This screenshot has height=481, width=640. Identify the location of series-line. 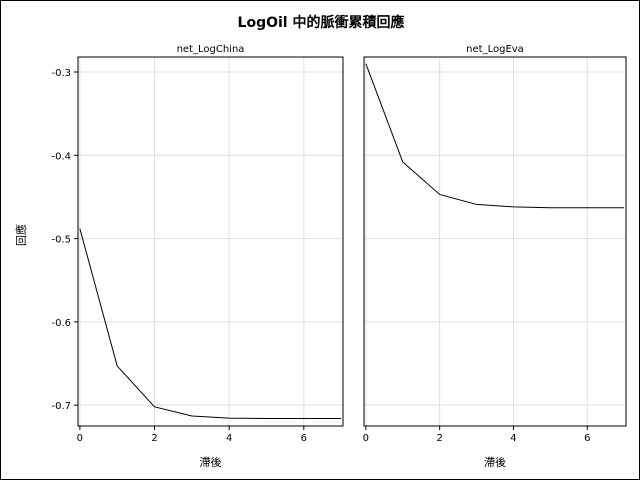
(495, 136).